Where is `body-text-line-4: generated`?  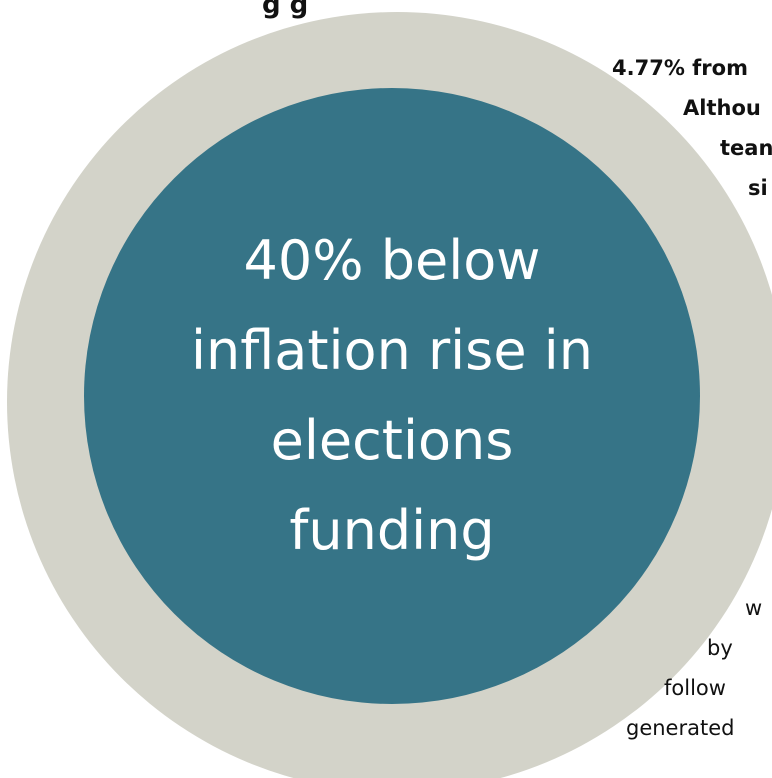
body-text-line-4: generated is located at coordinates (680, 728).